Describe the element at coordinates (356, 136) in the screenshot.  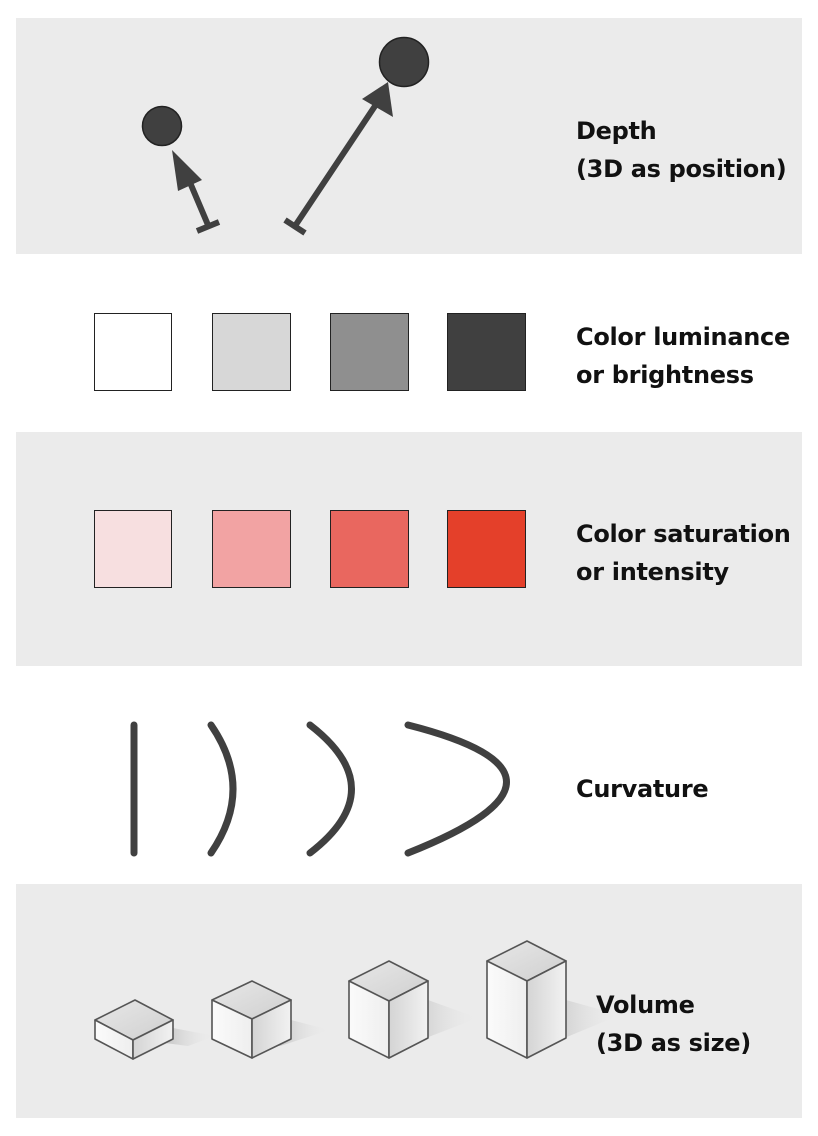
I see `depth-far-marker` at that location.